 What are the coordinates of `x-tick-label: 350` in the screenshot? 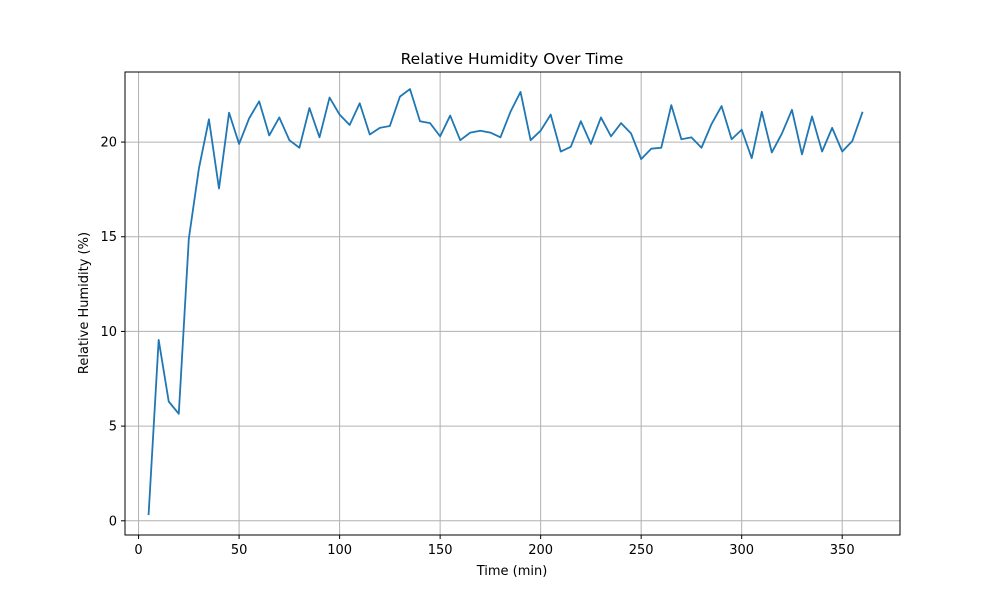 It's located at (842, 550).